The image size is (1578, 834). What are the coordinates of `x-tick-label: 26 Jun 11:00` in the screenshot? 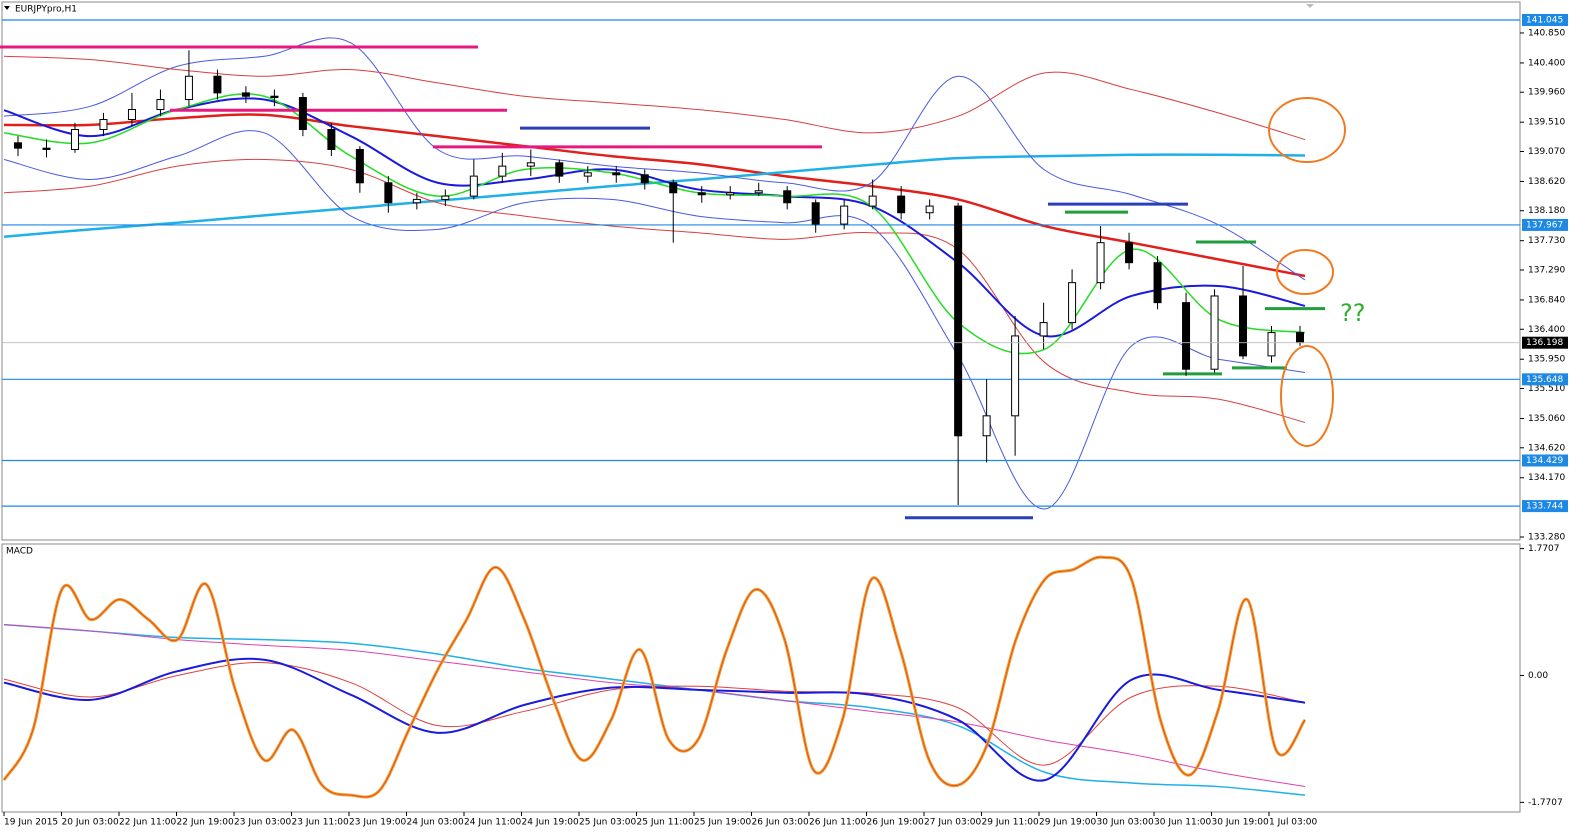 It's located at (837, 823).